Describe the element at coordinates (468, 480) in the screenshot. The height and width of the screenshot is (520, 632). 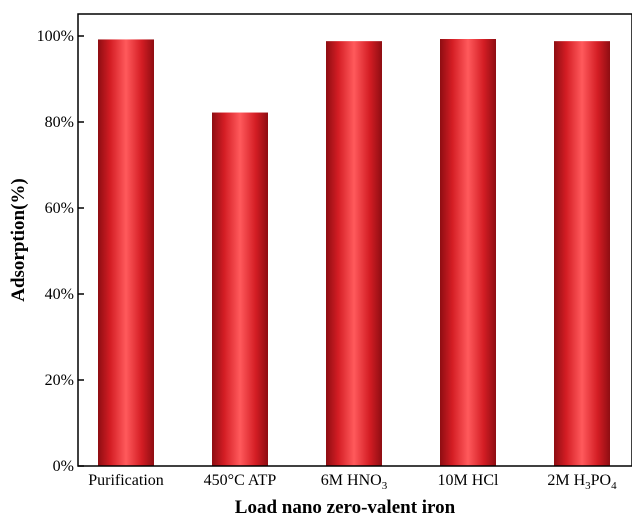
I see `x-tick-label: 10M HCl` at that location.